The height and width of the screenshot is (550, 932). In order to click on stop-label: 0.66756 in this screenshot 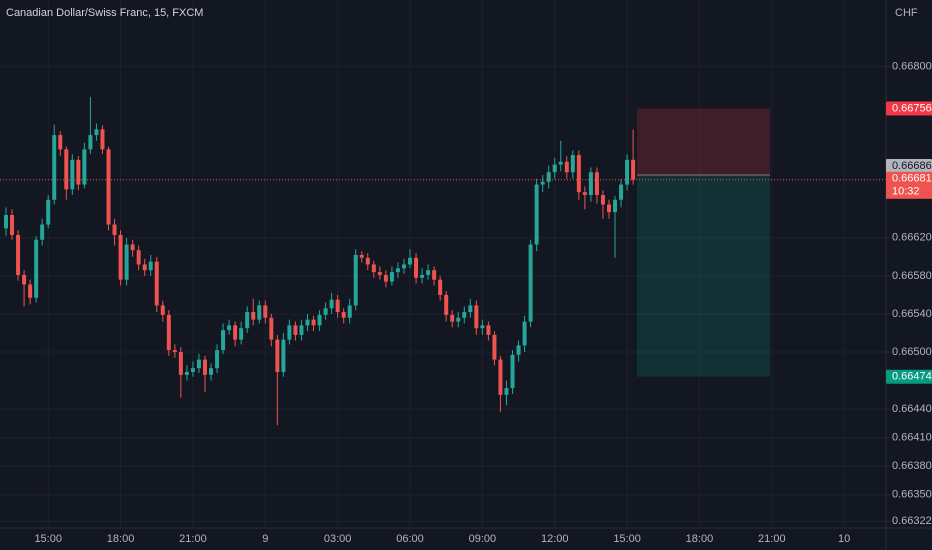, I will do `click(912, 108)`.